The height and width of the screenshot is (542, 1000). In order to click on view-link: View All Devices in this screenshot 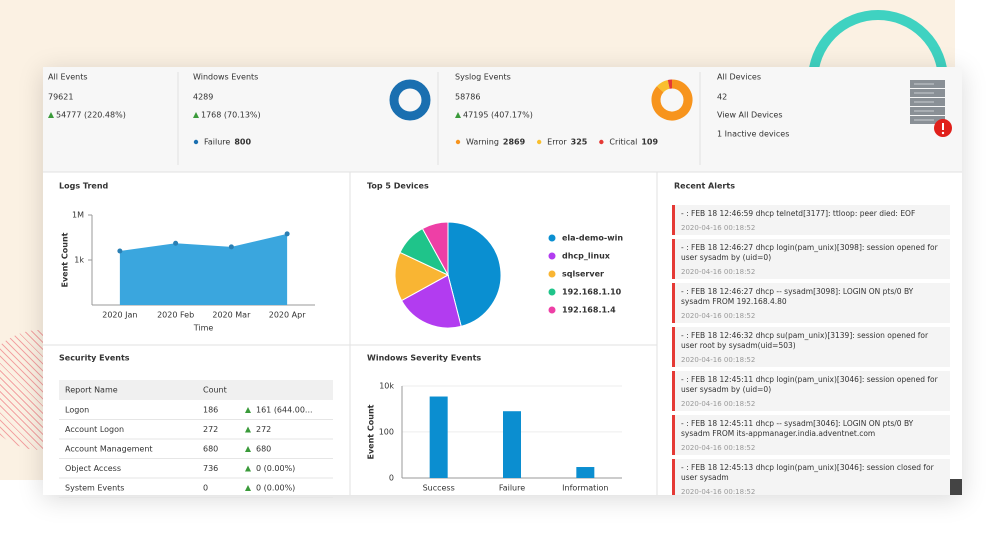, I will do `click(750, 115)`.